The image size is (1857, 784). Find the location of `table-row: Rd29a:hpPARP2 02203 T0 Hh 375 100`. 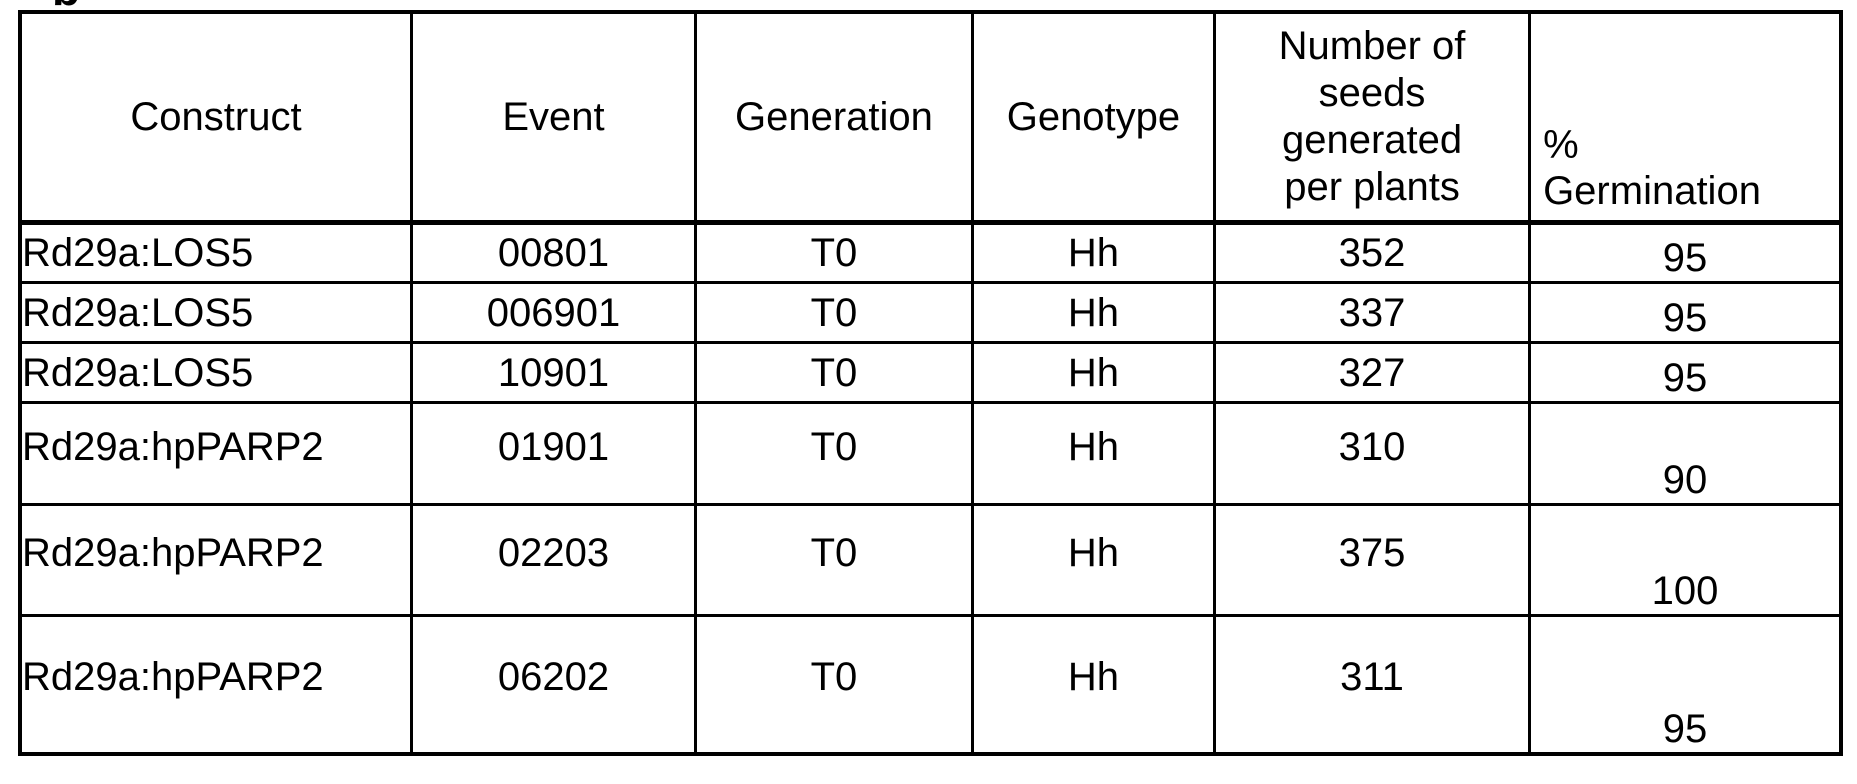

table-row: Rd29a:hpPARP2 02203 T0 Hh 375 100 is located at coordinates (930, 560).